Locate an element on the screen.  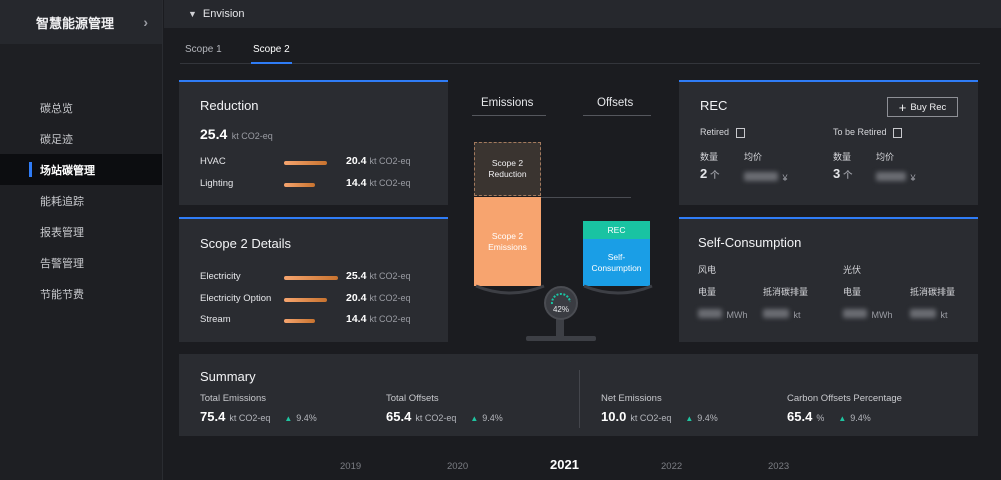
to-be-retired-price-redacted is located at coordinates (891, 177).